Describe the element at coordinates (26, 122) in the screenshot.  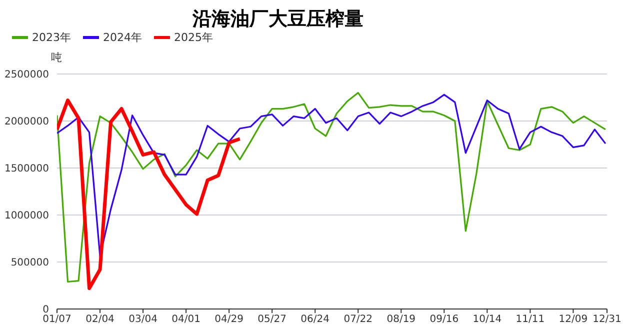
I see `y-tick-label: 2000000` at that location.